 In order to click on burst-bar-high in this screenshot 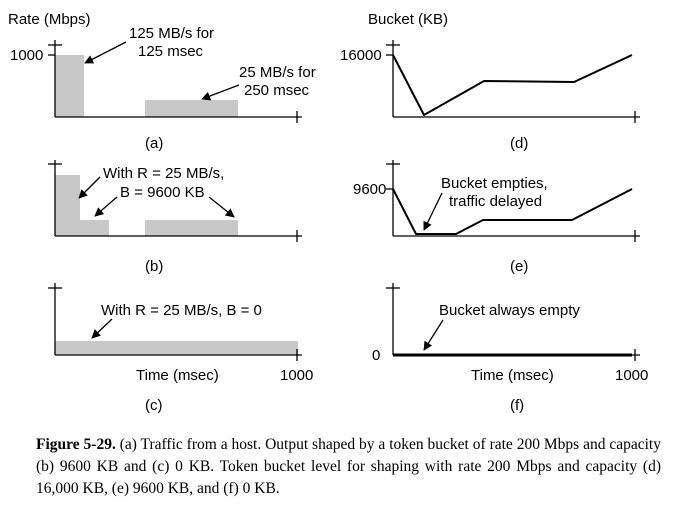, I will do `click(67, 205)`.